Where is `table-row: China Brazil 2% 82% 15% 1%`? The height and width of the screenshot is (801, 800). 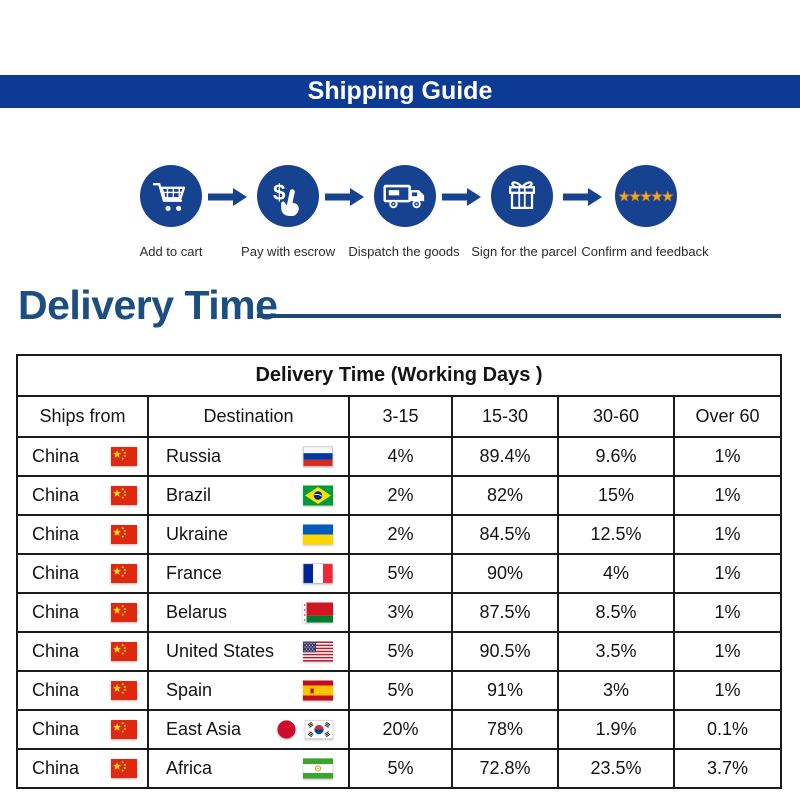
table-row: China Brazil 2% 82% 15% 1% is located at coordinates (399, 495).